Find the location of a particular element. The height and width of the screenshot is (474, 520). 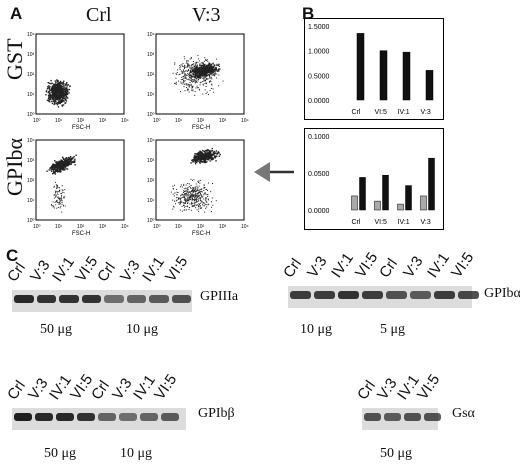

category-label: Crl is located at coordinates (356, 112).